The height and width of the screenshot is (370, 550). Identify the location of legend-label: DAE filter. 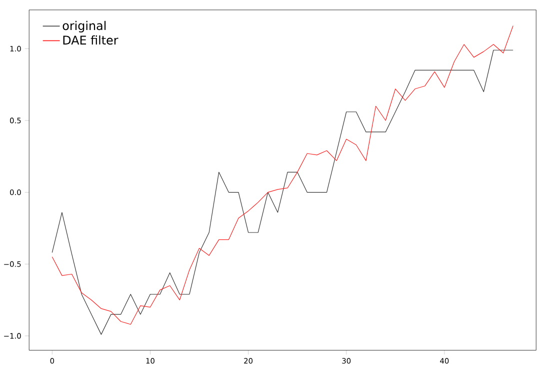
(90, 40).